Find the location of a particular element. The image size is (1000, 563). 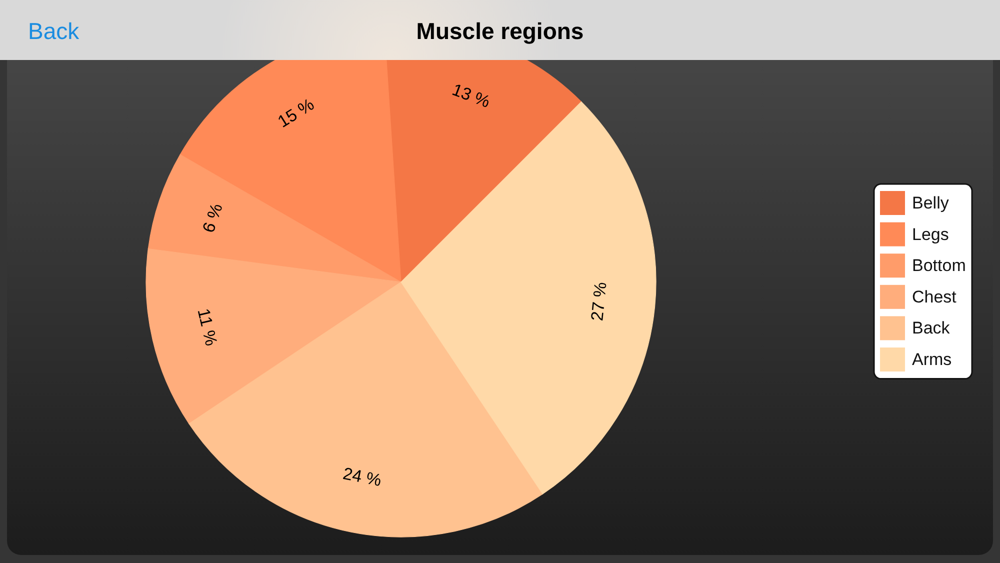

legend-label: Back is located at coordinates (931, 328).